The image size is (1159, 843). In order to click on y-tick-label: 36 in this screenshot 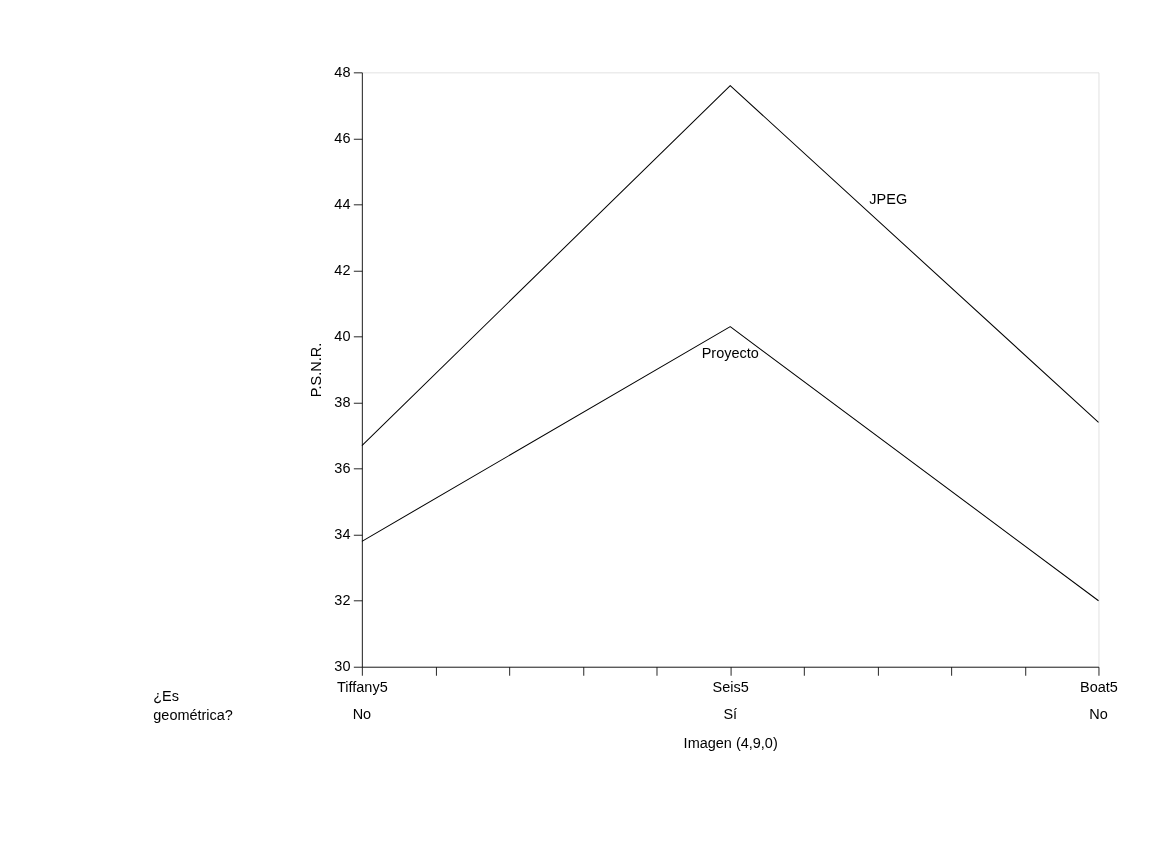, I will do `click(342, 468)`.